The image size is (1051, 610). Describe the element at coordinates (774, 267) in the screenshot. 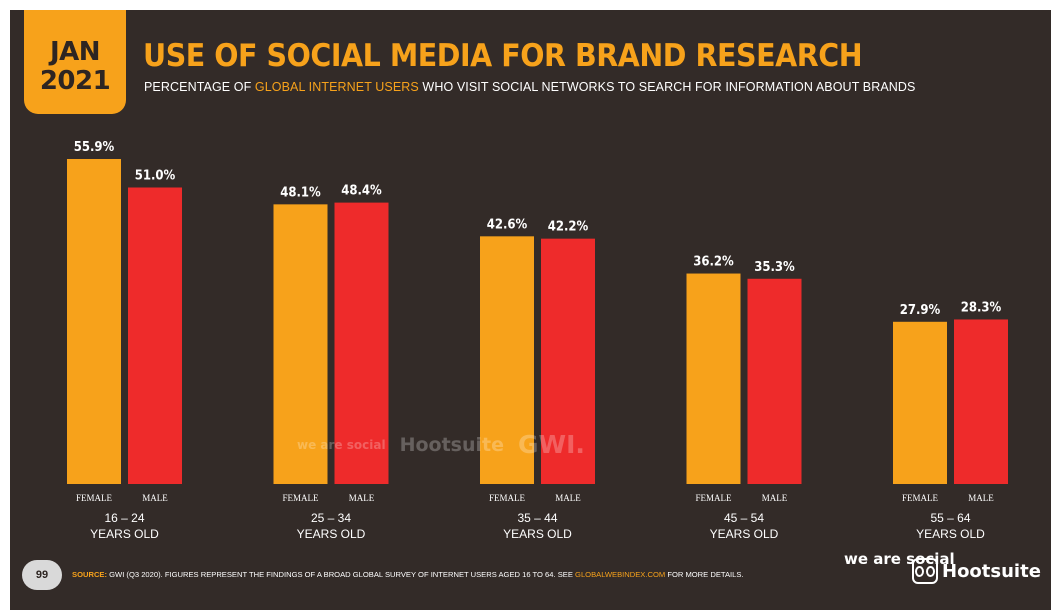

I see `data-label: 35.3%` at that location.